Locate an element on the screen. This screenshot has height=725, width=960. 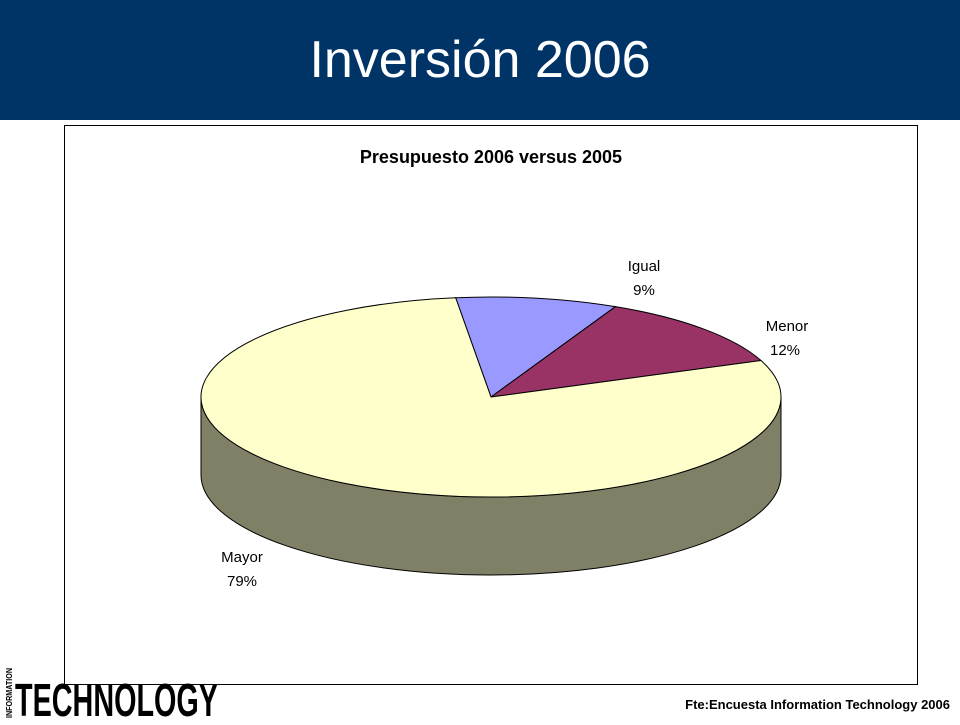
pie-slice-menor is located at coordinates (626, 352).